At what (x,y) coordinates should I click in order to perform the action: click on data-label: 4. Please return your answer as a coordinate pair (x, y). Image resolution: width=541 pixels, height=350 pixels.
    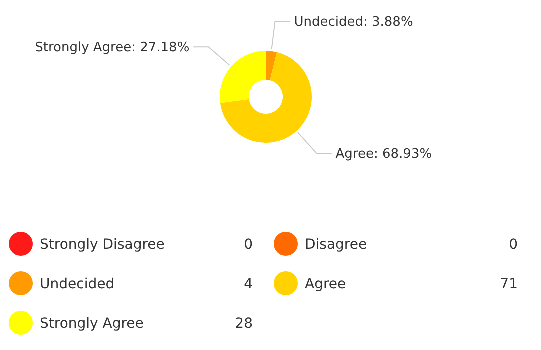
    Looking at the image, I should click on (249, 284).